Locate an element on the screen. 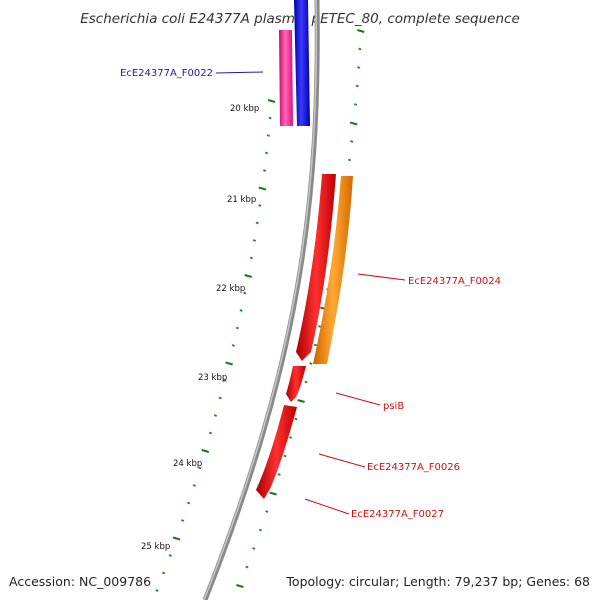 Image resolution: width=600 pixels, height=600 pixels. gene-label-psib: psiB is located at coordinates (393, 406).